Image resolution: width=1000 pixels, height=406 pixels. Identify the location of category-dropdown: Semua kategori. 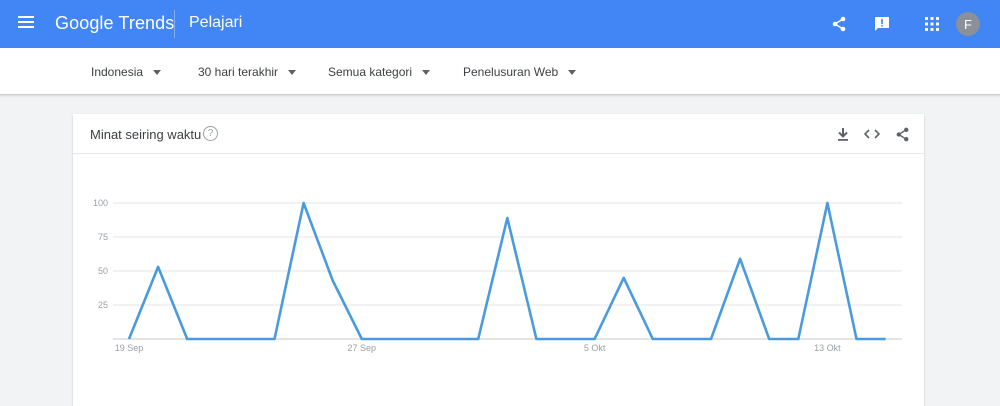
(379, 72).